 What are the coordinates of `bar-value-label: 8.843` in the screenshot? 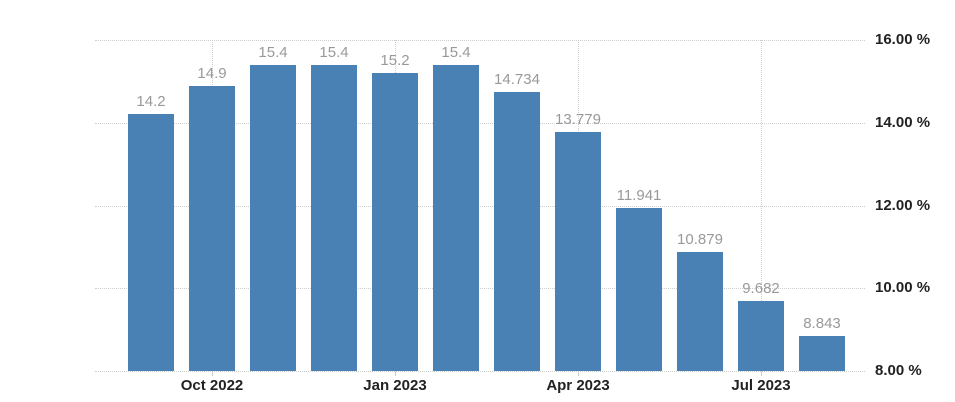 It's located at (822, 323).